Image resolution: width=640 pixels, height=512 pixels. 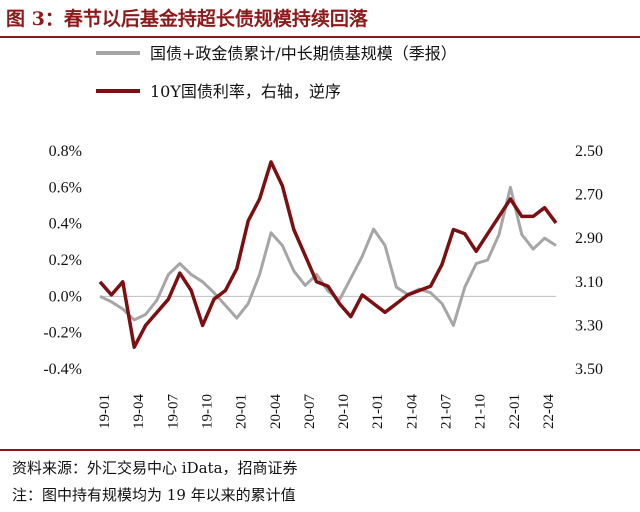 What do you see at coordinates (207, 411) in the screenshot?
I see `x-tick-label: 19-10` at bounding box center [207, 411].